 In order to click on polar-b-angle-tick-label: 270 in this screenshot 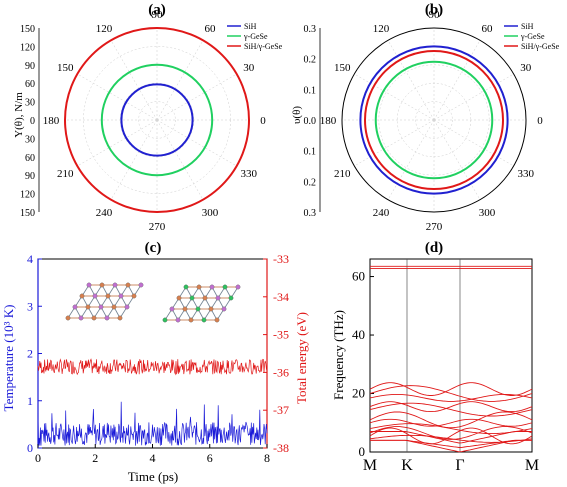, I will do `click(434, 227)`.